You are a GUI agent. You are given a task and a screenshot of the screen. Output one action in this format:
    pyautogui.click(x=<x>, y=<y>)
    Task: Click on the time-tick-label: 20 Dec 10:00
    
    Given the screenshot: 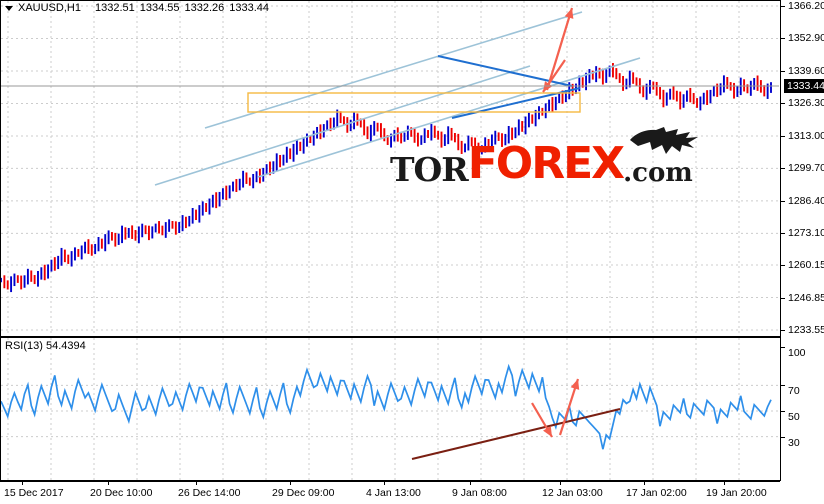 What is the action you would take?
    pyautogui.click(x=121, y=493)
    